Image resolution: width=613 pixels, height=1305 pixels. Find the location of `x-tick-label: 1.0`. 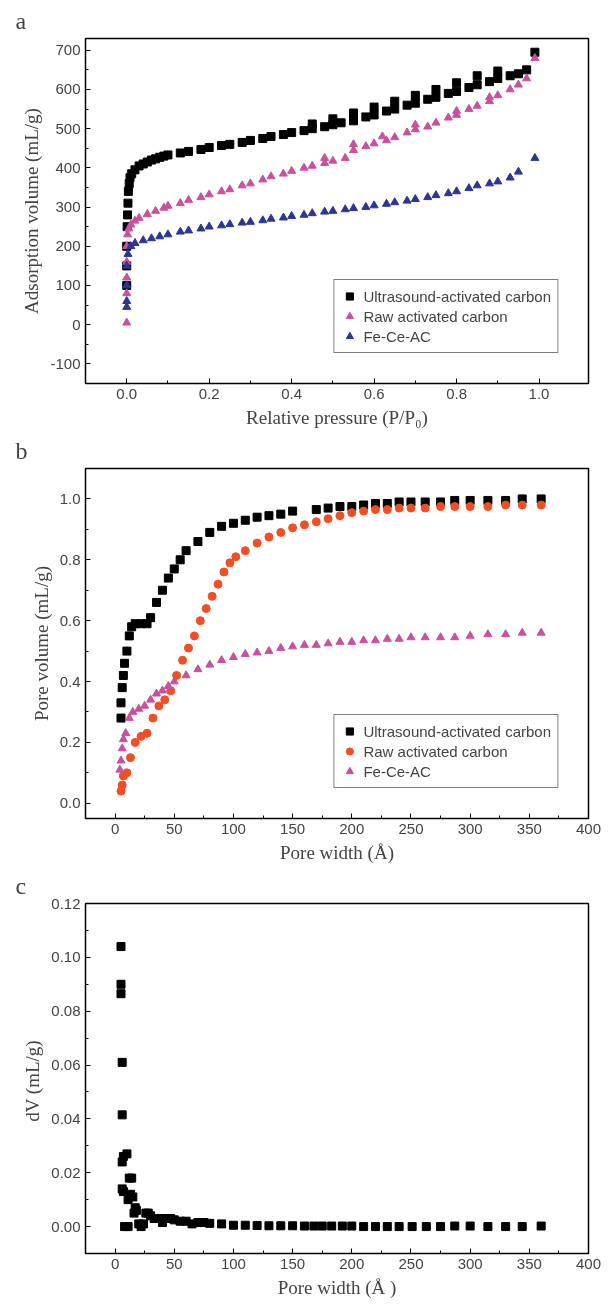

x-tick-label: 1.0 is located at coordinates (539, 393).